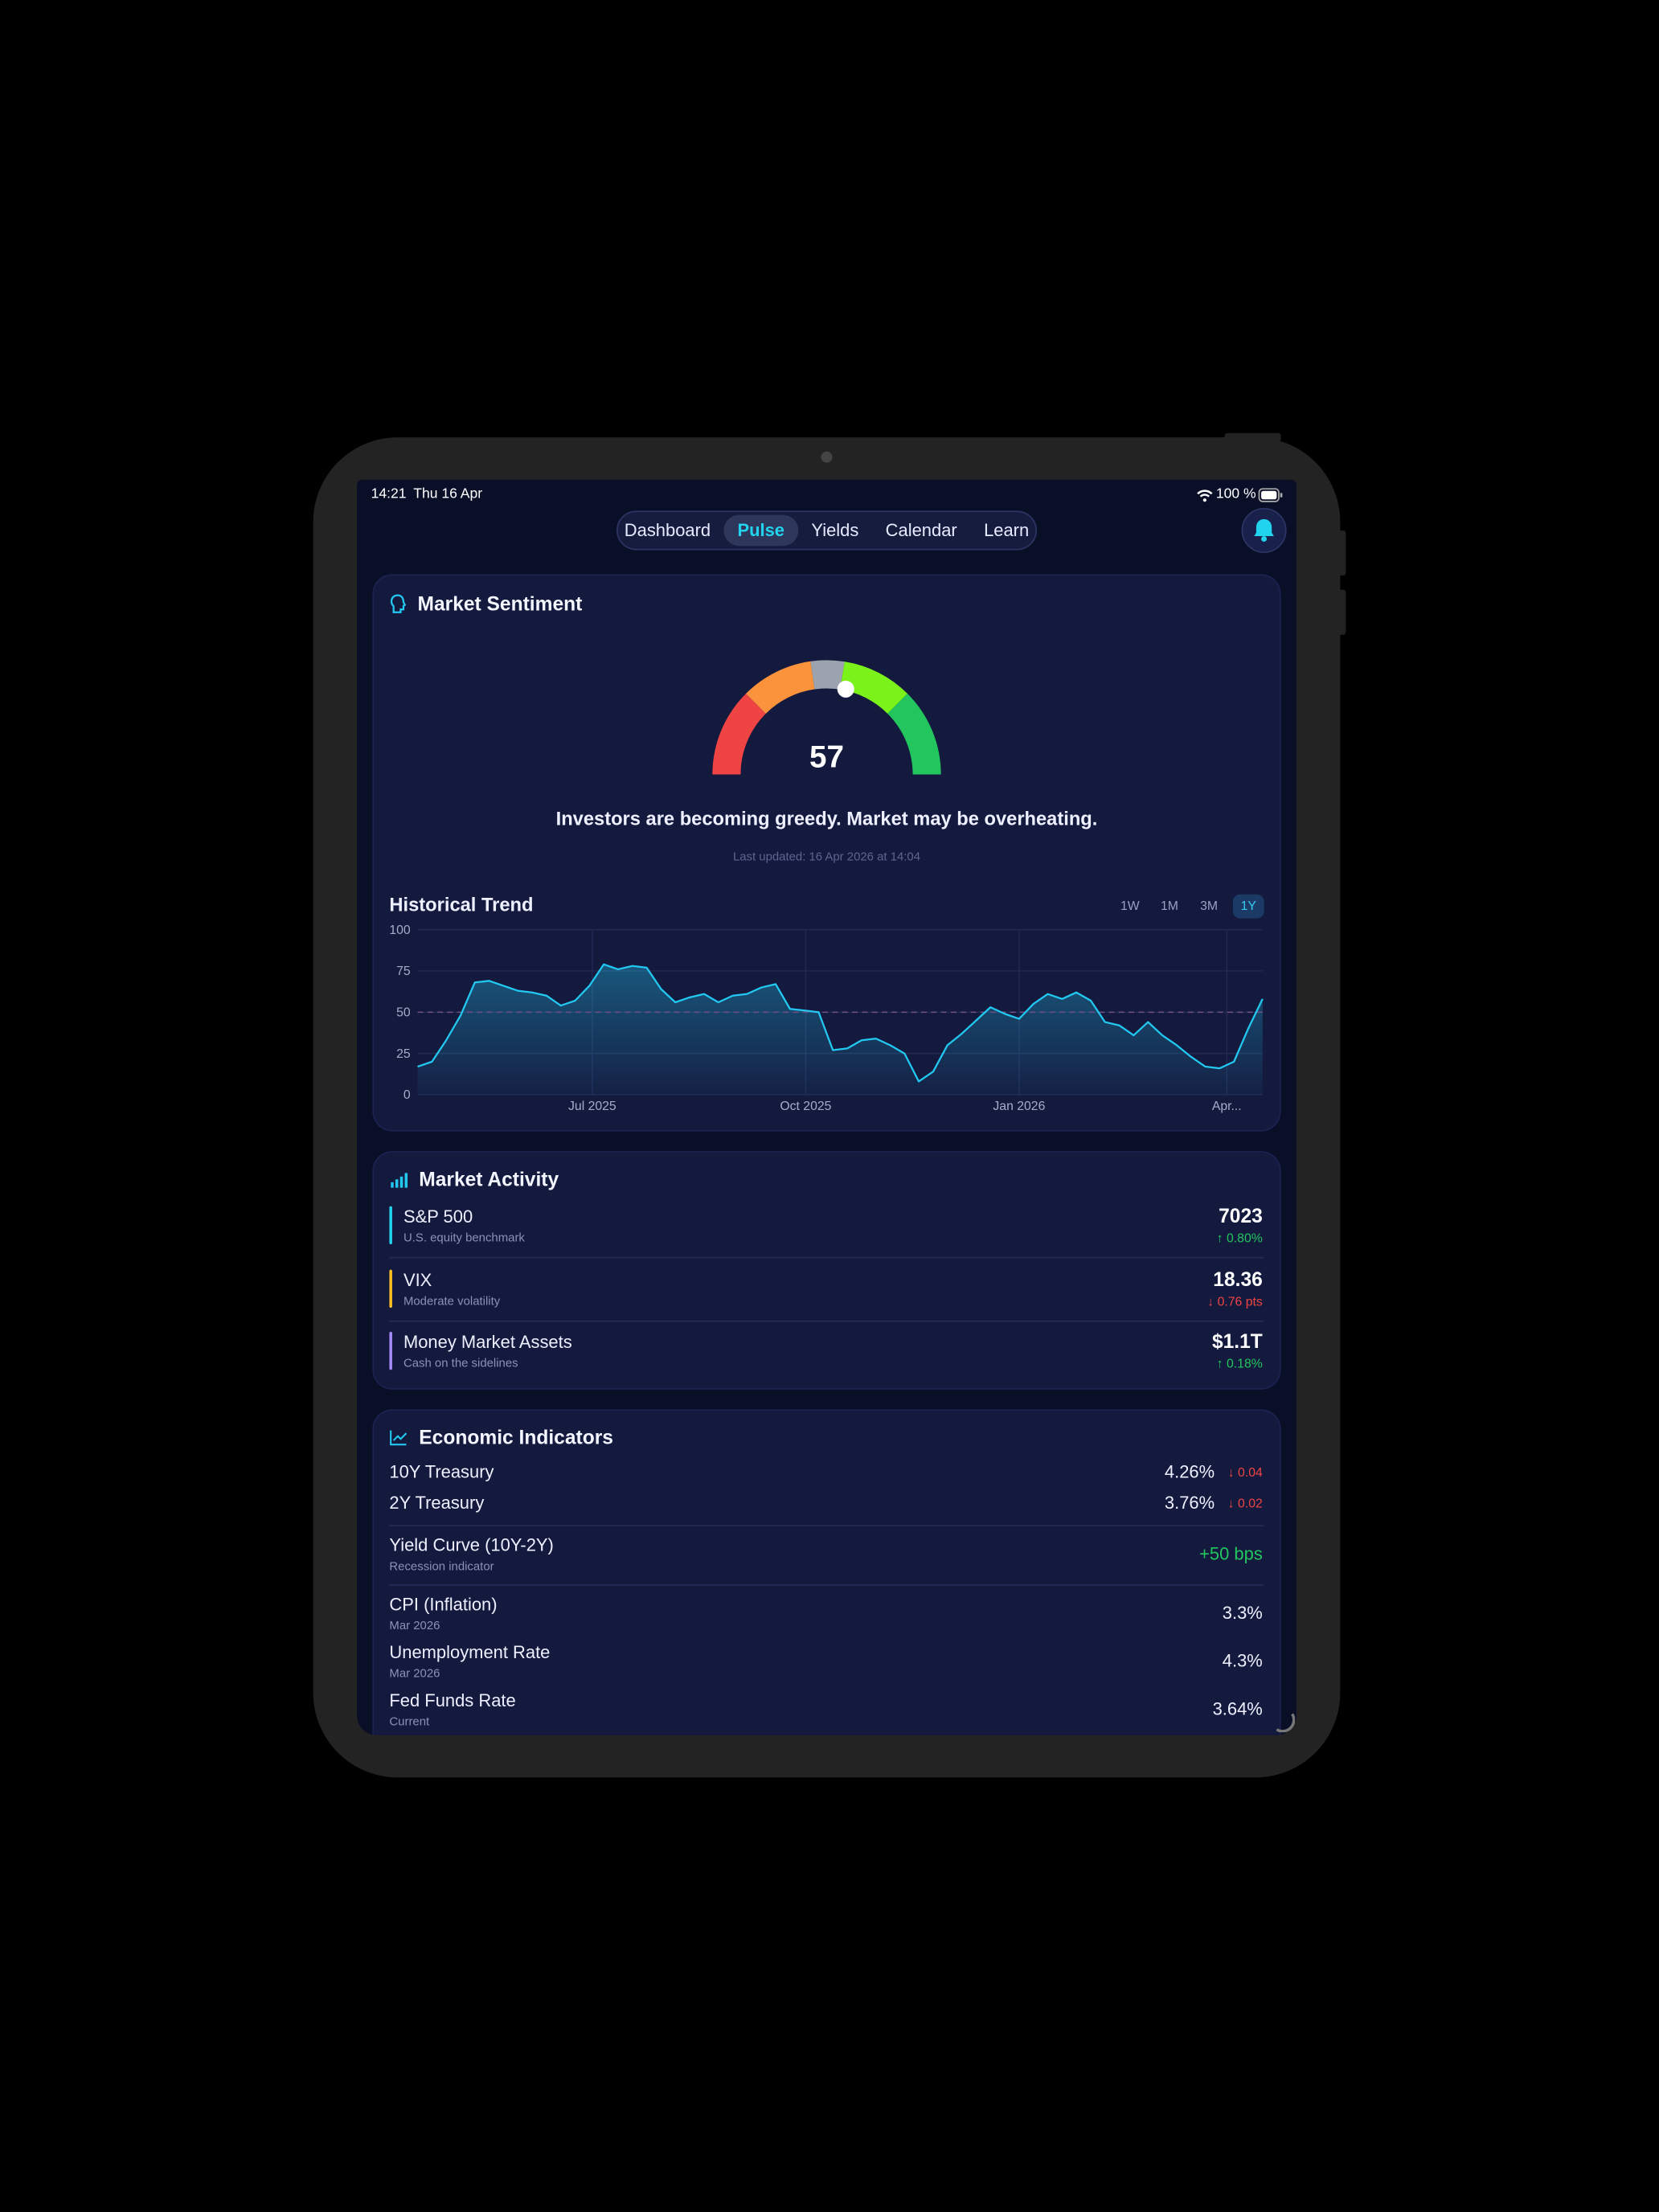 The image size is (1659, 2212). Describe the element at coordinates (516, 1436) in the screenshot. I see `card-title: Economic Indicators` at that location.